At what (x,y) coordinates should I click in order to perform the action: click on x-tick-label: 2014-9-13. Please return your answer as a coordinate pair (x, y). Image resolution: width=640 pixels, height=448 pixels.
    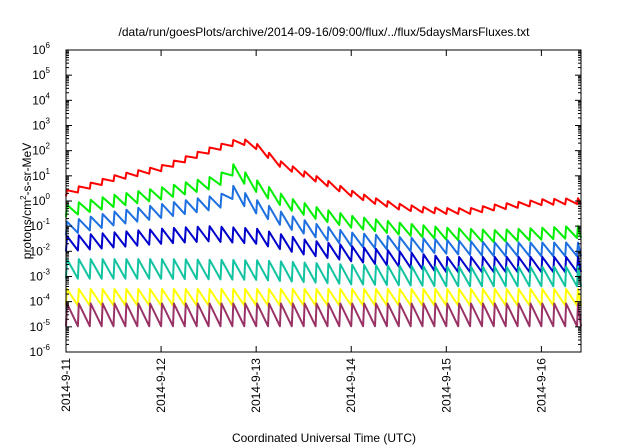
    Looking at the image, I should click on (256, 385).